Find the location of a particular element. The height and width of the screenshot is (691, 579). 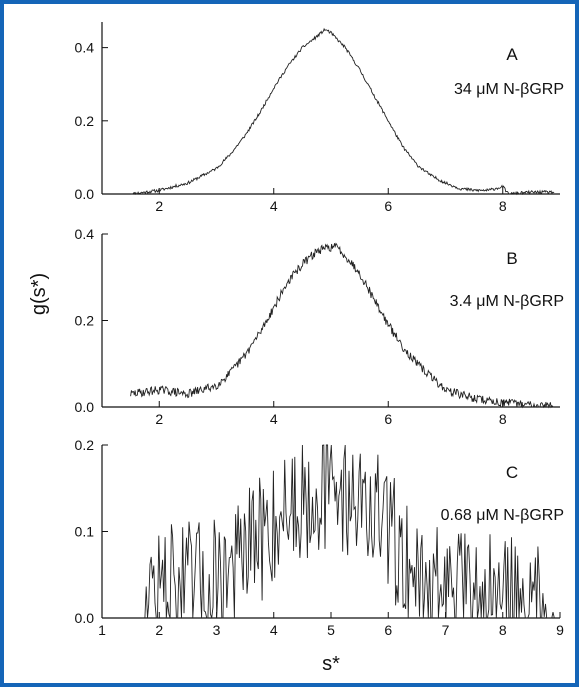

concentration-label: 34 μM N-βGRP is located at coordinates (509, 89).